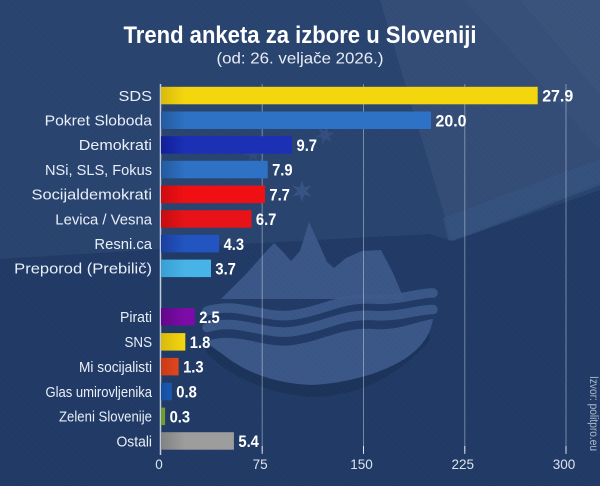 This screenshot has height=486, width=600. What do you see at coordinates (300, 35) in the screenshot?
I see `svg-text:Trend anketa za izbore u Slove: Trend anketa za izbore u Sloveniji` at bounding box center [300, 35].